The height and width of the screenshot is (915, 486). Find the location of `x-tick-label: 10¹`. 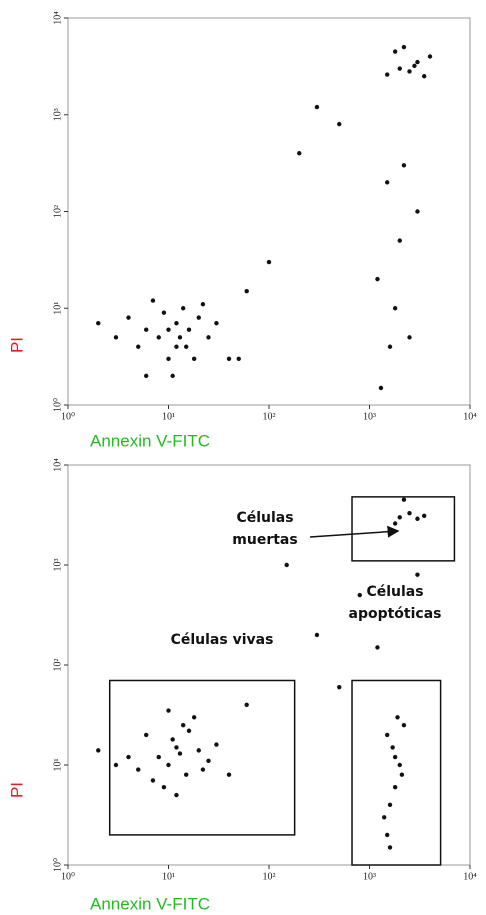

x-tick-label: 10¹ is located at coordinates (168, 876).